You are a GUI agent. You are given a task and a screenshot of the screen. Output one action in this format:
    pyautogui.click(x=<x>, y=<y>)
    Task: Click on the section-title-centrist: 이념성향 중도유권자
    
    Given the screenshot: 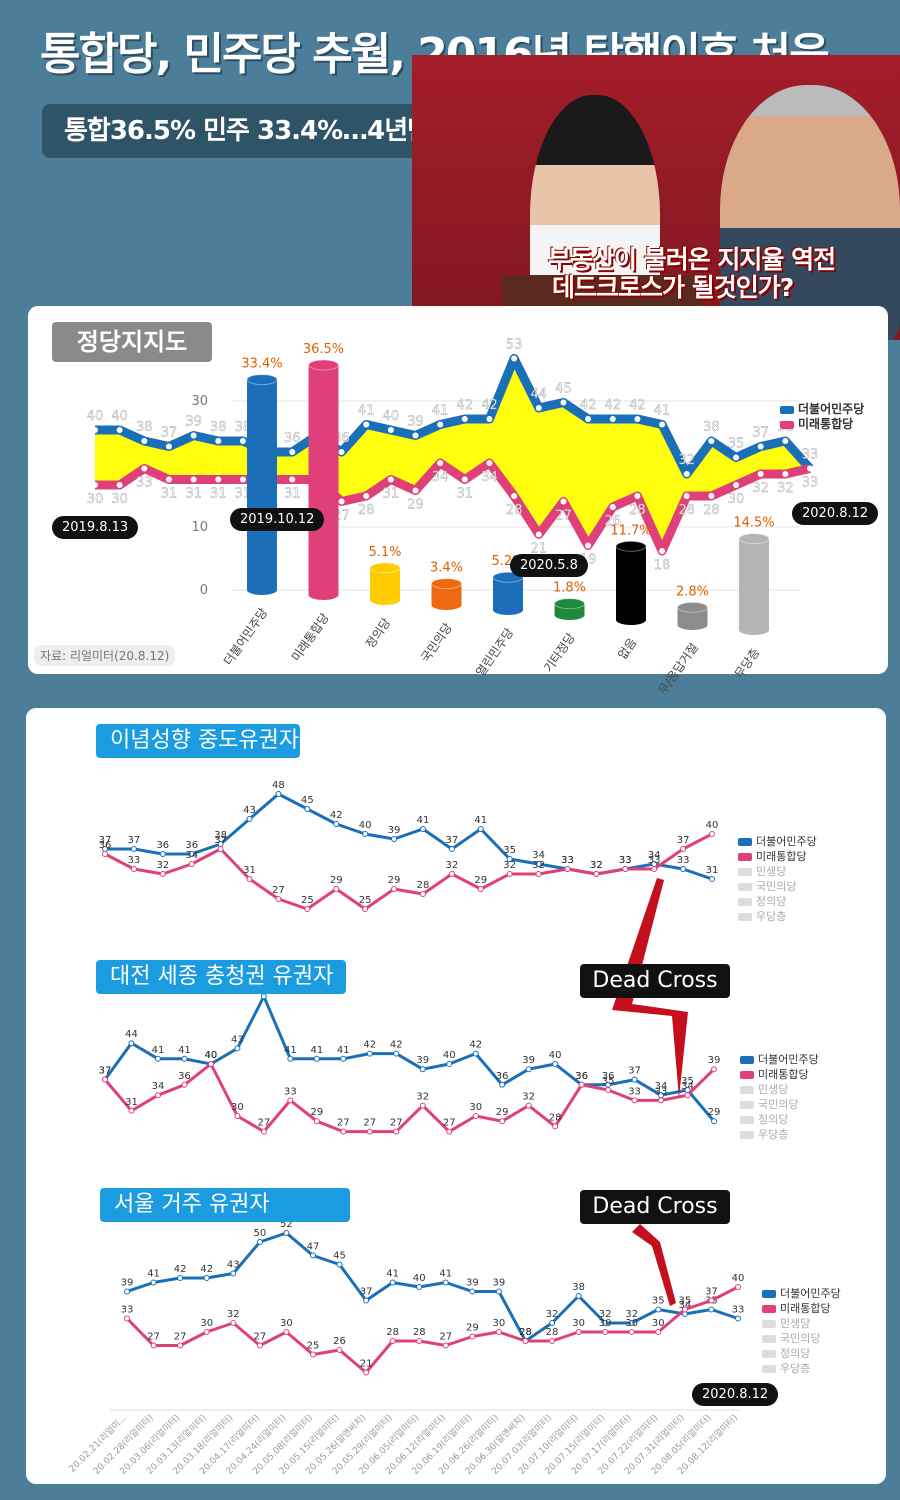 What is the action you would take?
    pyautogui.click(x=198, y=741)
    